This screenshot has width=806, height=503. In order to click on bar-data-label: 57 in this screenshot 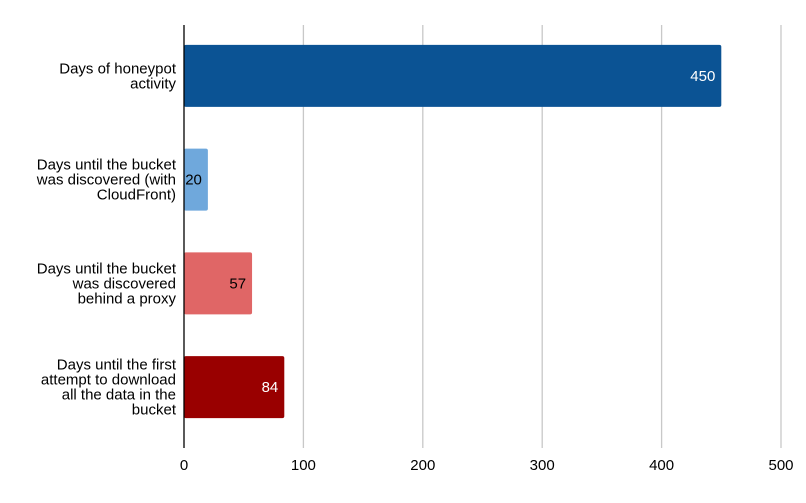, I will do `click(237, 283)`.